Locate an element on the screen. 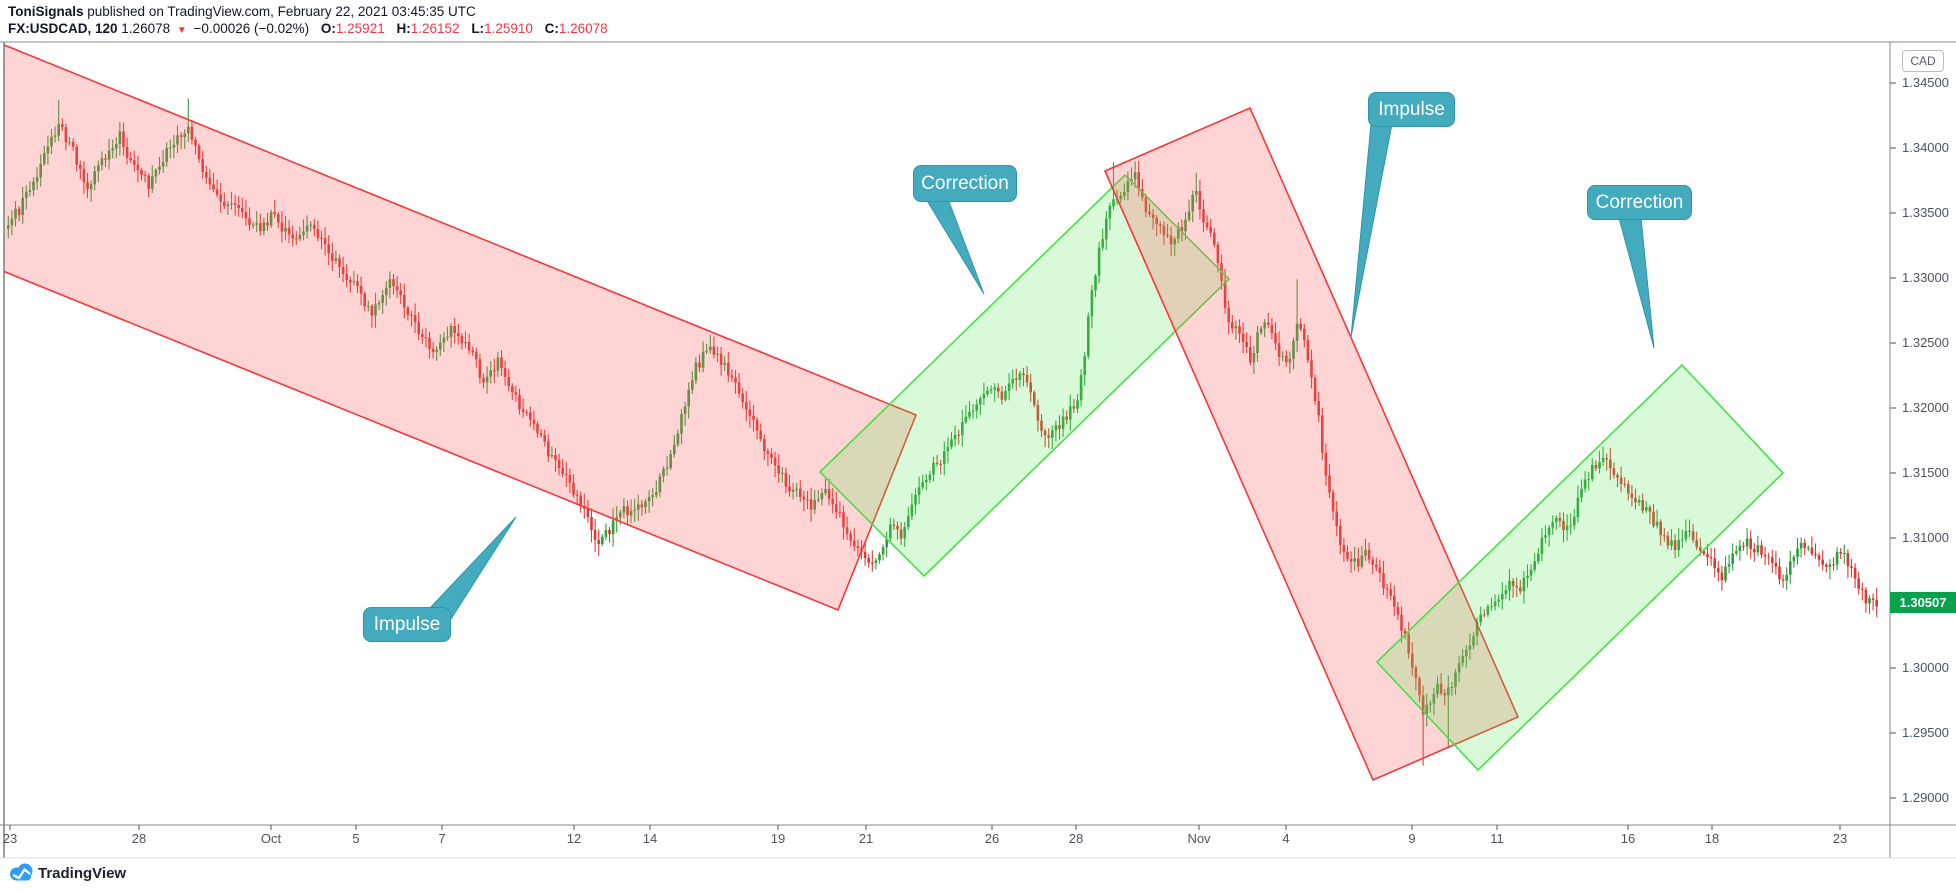  price-tick-label: 1.34000 is located at coordinates (1925, 147).